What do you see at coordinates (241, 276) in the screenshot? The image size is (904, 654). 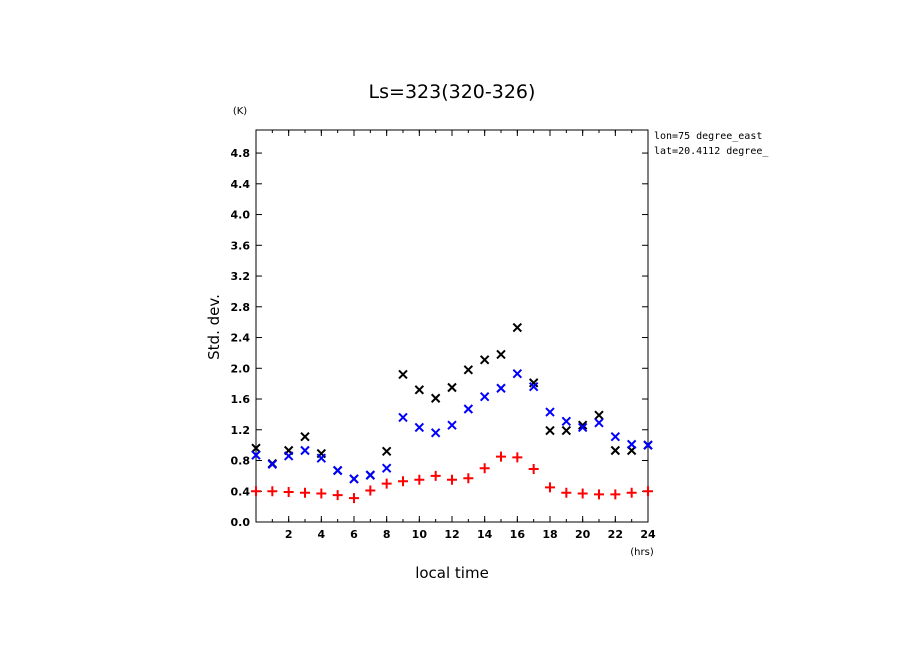 I see `y-tick-label: 3.2` at bounding box center [241, 276].